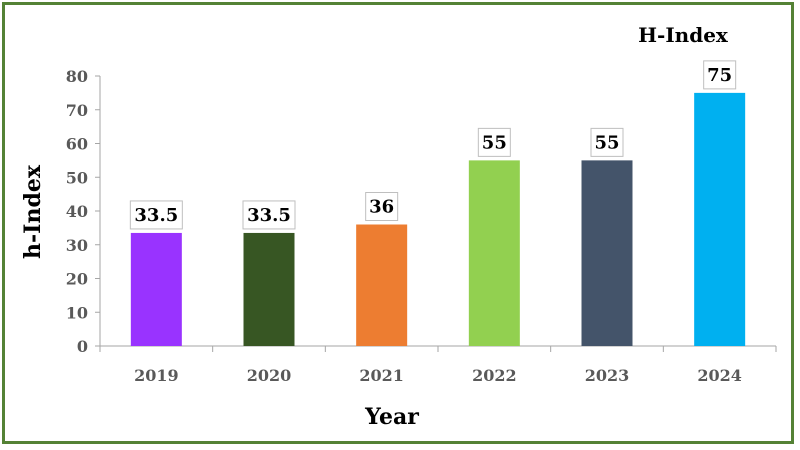  I want to click on x-tick-label: 2020, so click(269, 375).